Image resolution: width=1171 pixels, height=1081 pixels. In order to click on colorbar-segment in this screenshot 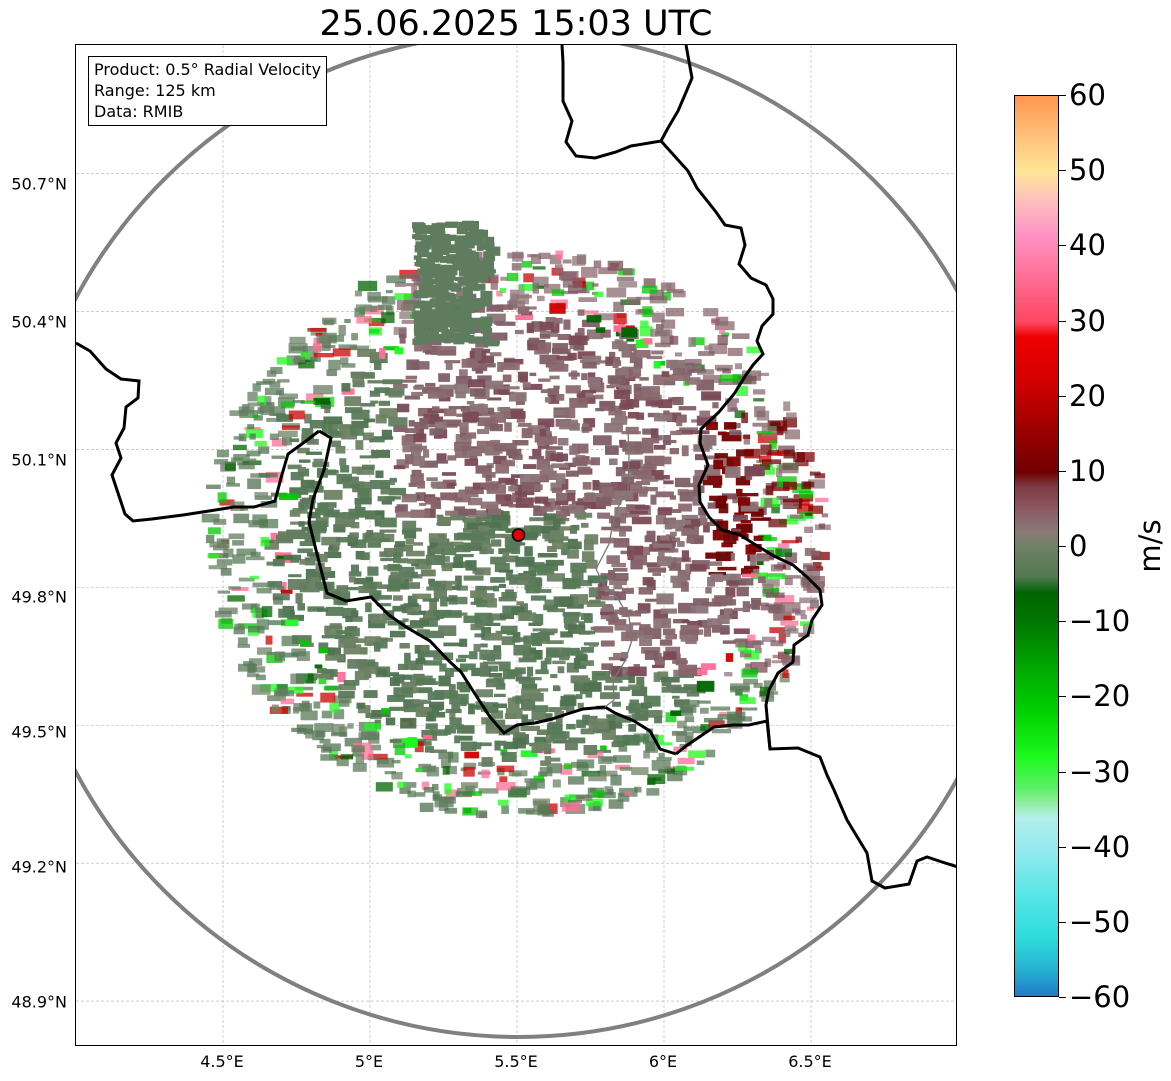, I will do `click(1036, 645)`.